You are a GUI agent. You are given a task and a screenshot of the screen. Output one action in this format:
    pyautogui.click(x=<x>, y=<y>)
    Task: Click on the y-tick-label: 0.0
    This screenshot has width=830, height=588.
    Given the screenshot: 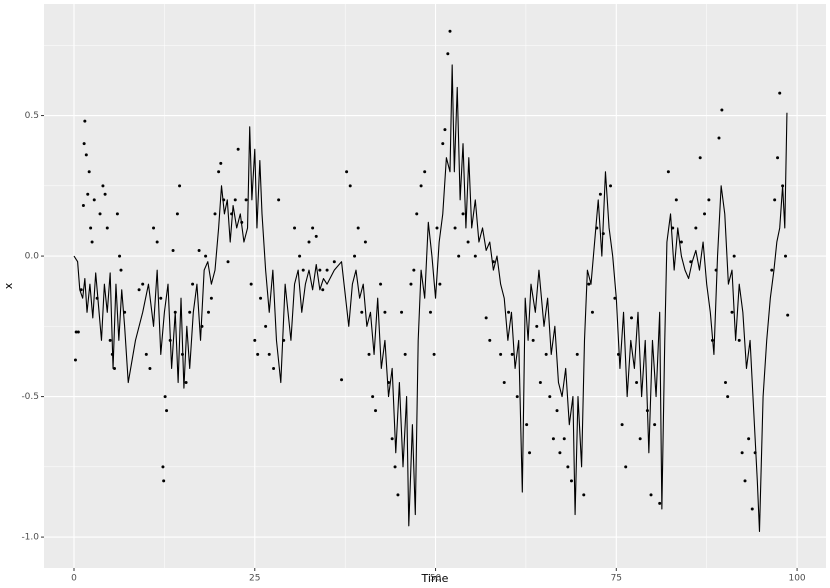 What is the action you would take?
    pyautogui.click(x=32, y=257)
    